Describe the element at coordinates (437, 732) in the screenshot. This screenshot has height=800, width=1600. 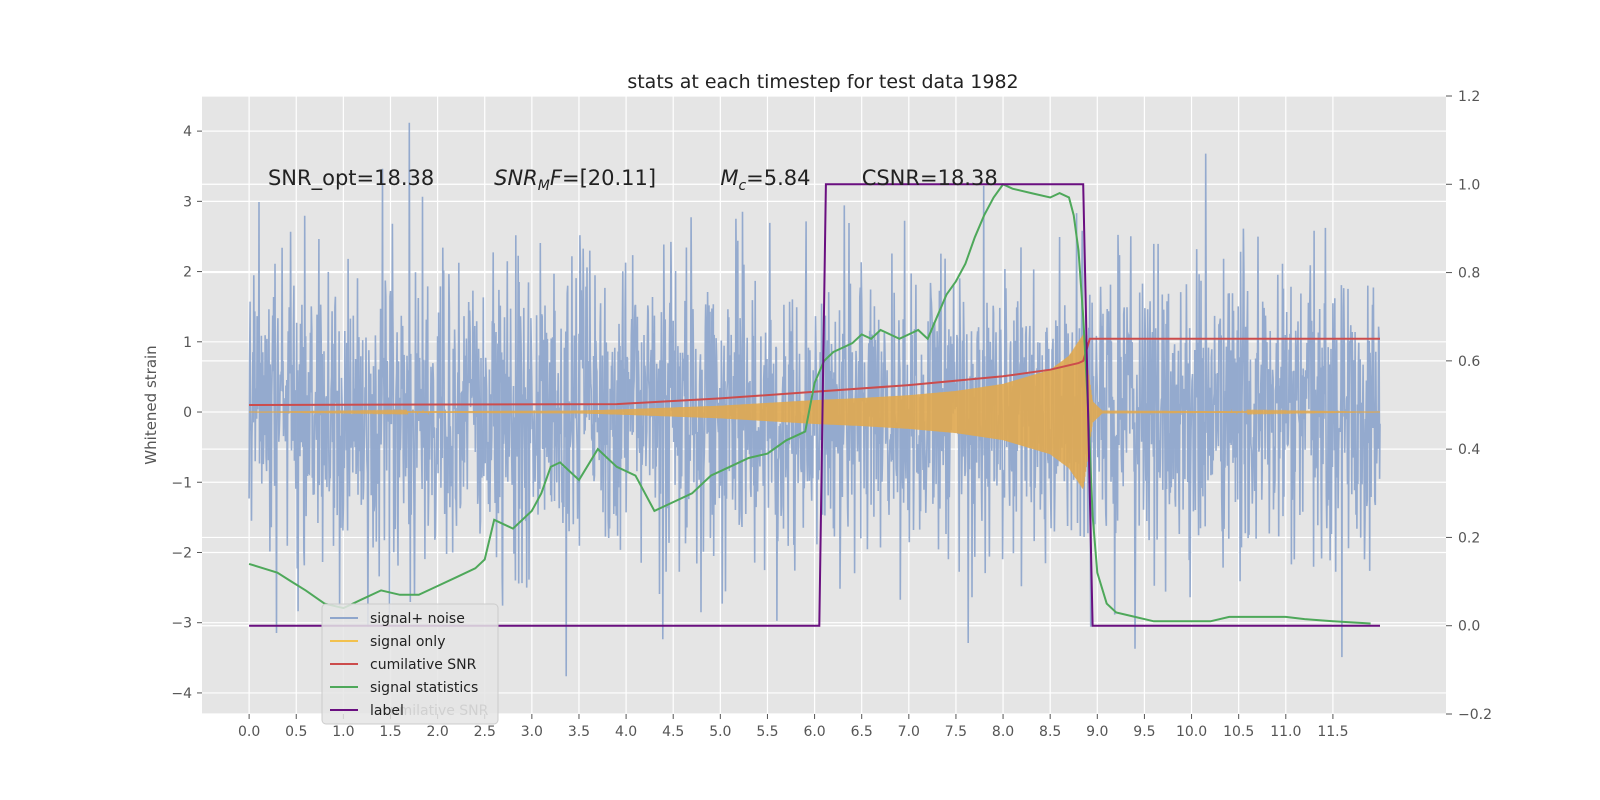
I see `x-tick-label: 2.0` at that location.